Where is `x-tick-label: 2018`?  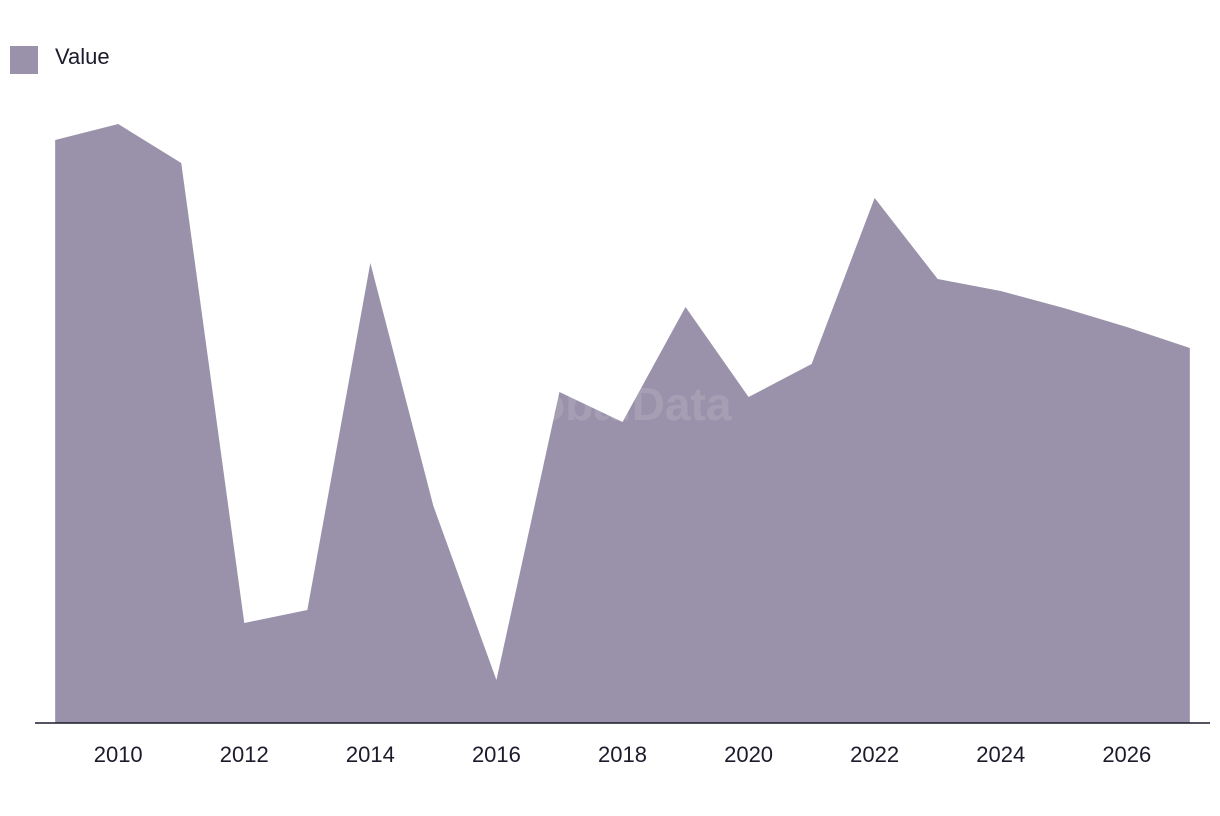
x-tick-label: 2018 is located at coordinates (622, 754).